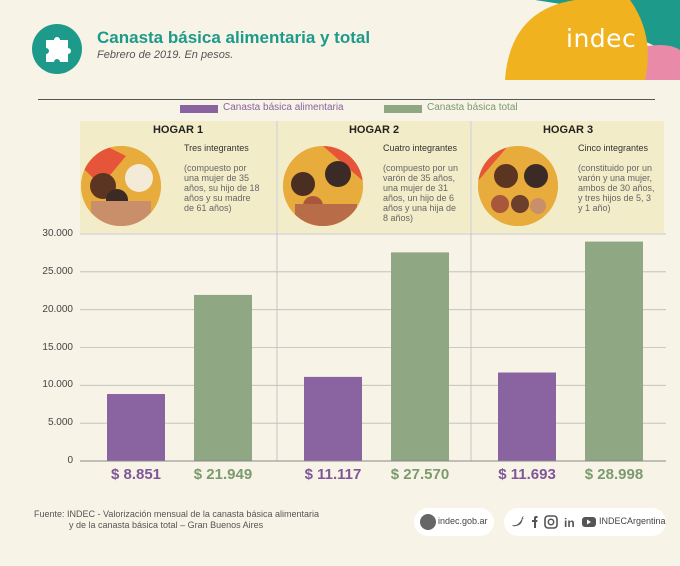 The height and width of the screenshot is (566, 680). What do you see at coordinates (283, 107) in the screenshot?
I see `legend-label-alimentaria: Canasta básica alimentaria` at bounding box center [283, 107].